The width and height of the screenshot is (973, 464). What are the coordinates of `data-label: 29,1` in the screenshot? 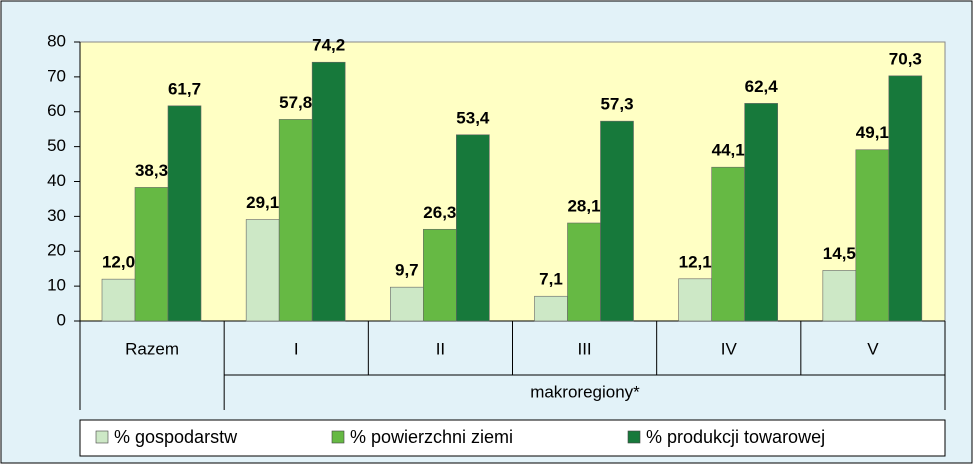 It's located at (262, 202).